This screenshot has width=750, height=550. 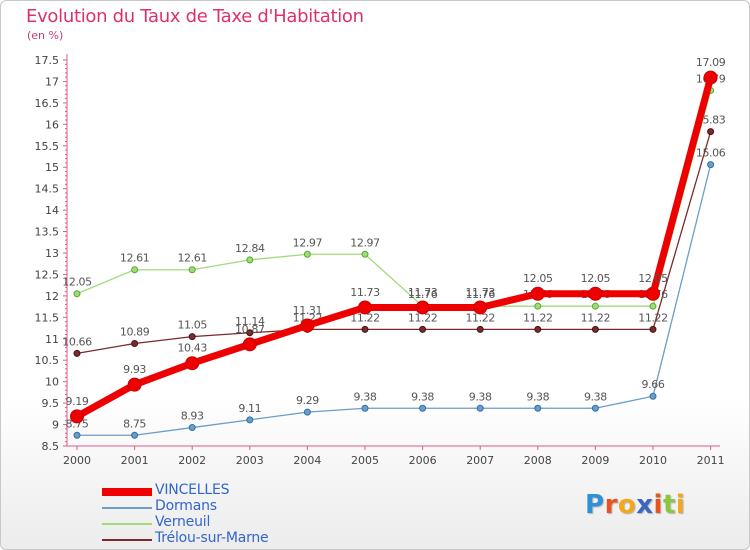 I want to click on data-label: 10.87, so click(x=250, y=329).